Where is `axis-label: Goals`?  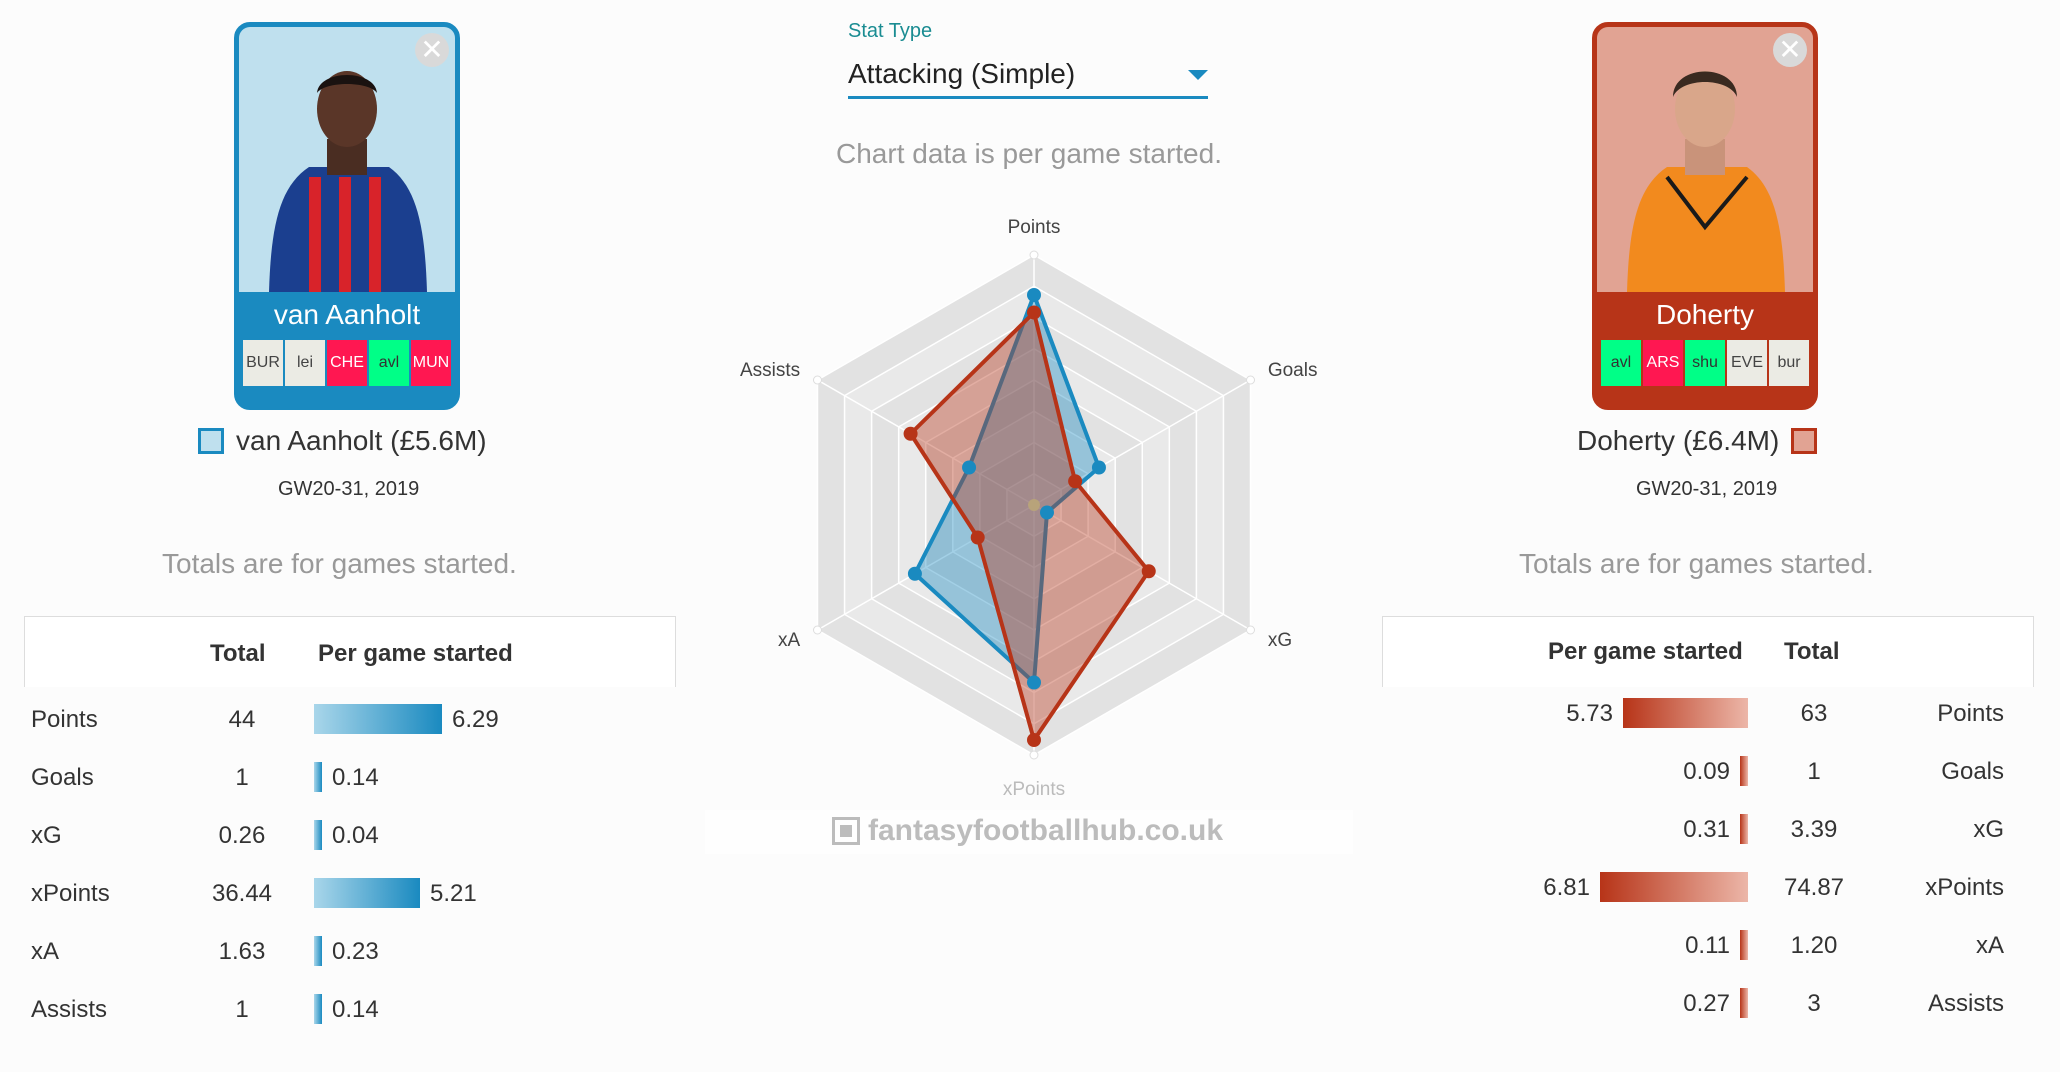 axis-label: Goals is located at coordinates (1293, 370).